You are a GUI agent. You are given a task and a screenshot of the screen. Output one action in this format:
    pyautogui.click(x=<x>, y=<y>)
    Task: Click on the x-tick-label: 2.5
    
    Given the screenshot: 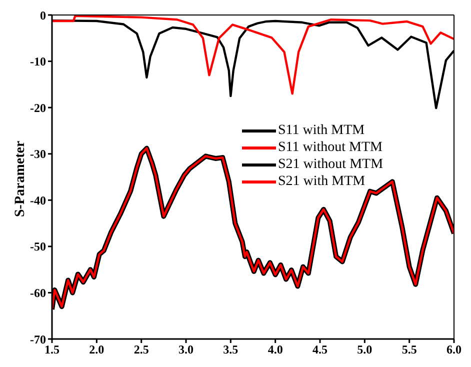 What is the action you would take?
    pyautogui.click(x=141, y=349)
    